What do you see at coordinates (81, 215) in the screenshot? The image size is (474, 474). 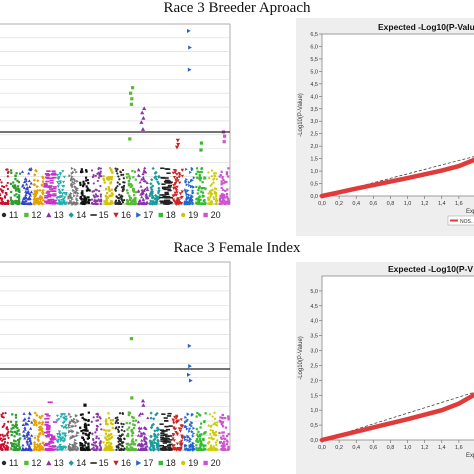 I see `legend-label: 14` at bounding box center [81, 215].